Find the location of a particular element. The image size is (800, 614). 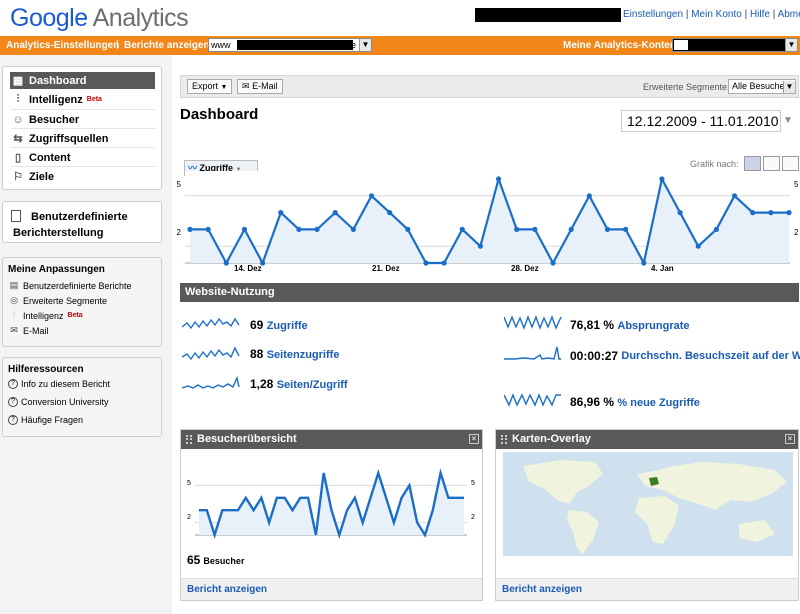

help-about-link: ? Info zu diesem Bericht is located at coordinates (59, 384).